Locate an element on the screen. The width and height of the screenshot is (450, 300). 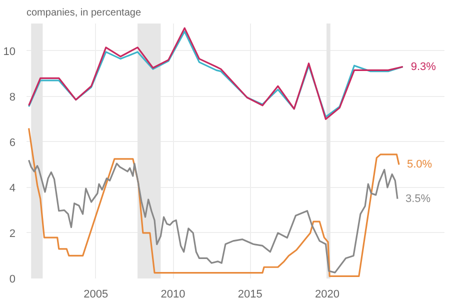
y-tick-label: 8 is located at coordinates (12, 97).